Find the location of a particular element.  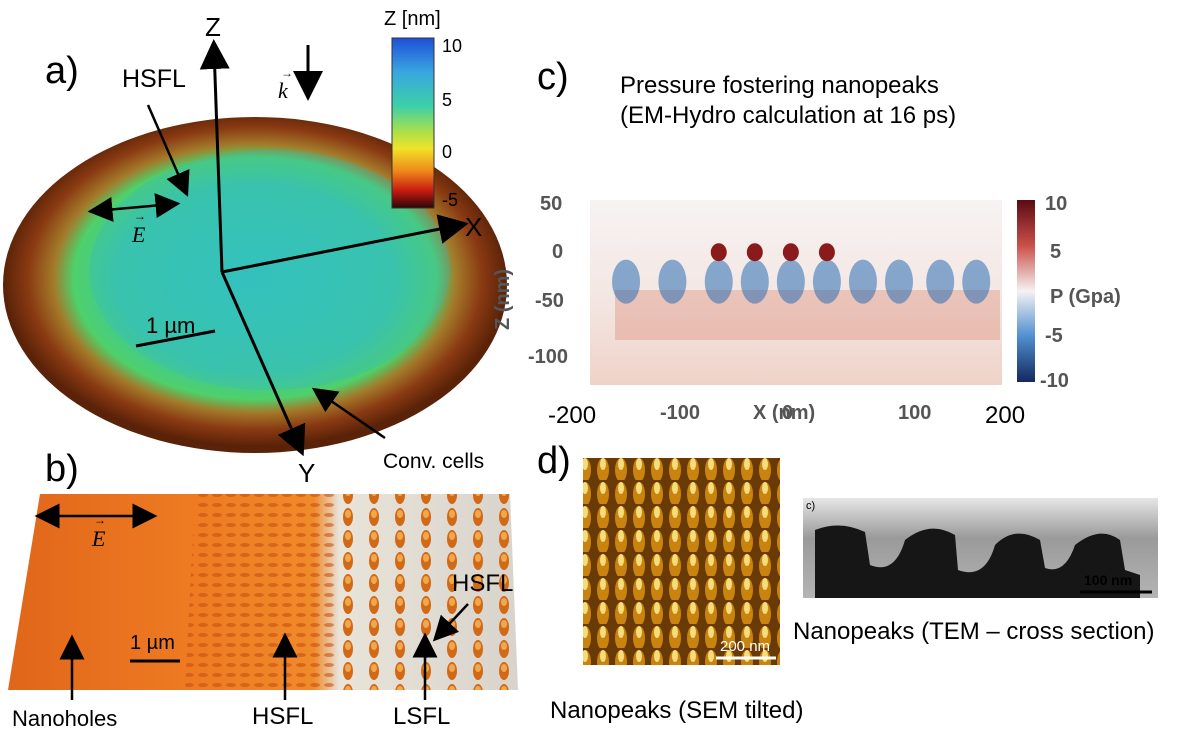

nanoholes-label: Nanoholes is located at coordinates (65, 718).